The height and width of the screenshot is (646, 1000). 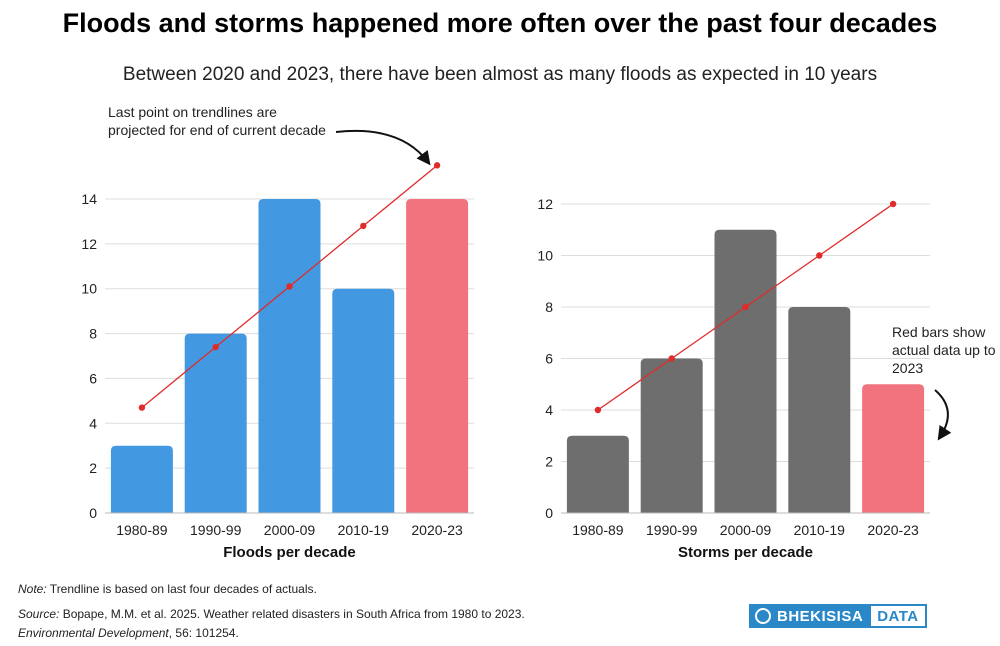 I want to click on storms-ytick-2: 2, so click(x=549, y=462).